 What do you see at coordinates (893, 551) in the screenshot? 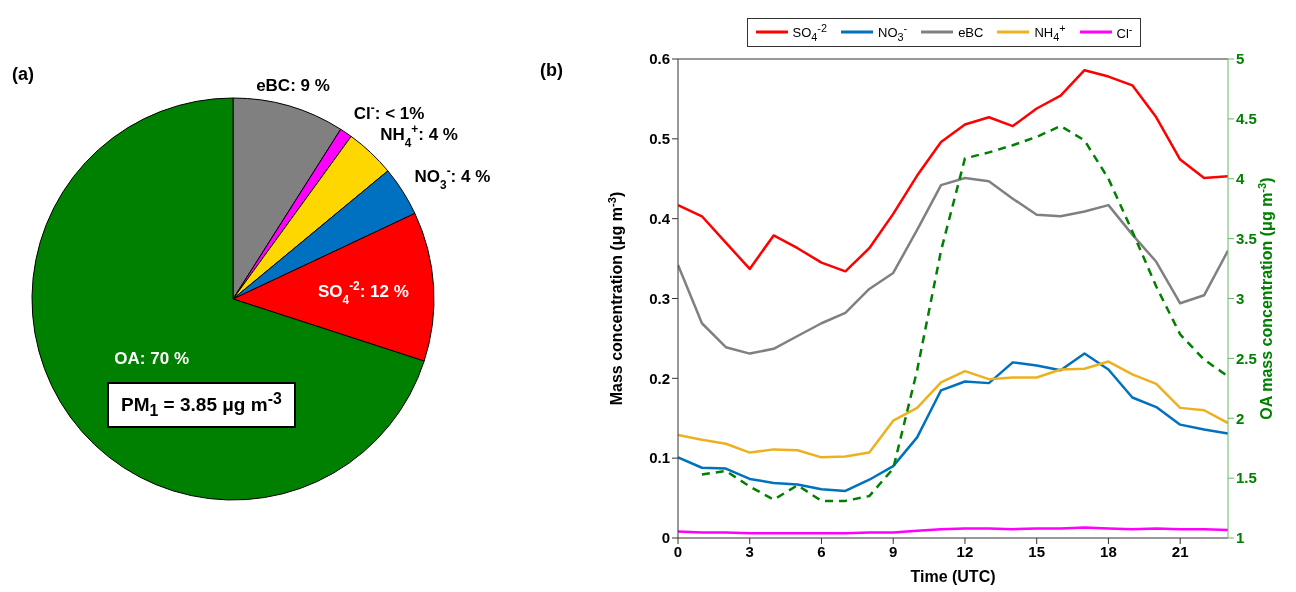
I see `x-tick-label: 9` at bounding box center [893, 551].